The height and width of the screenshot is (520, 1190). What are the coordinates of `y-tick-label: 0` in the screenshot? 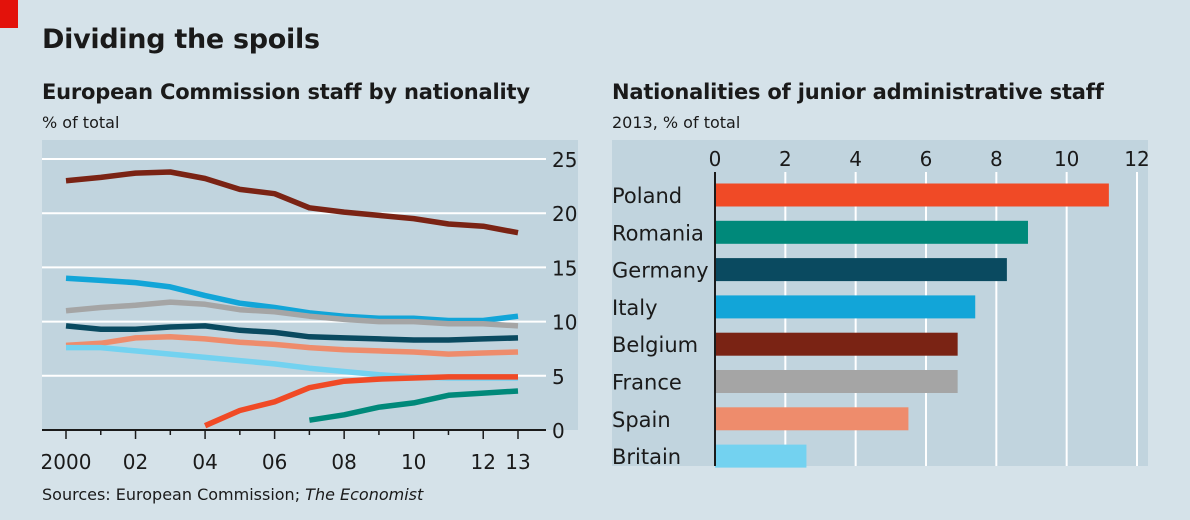 It's located at (558, 431).